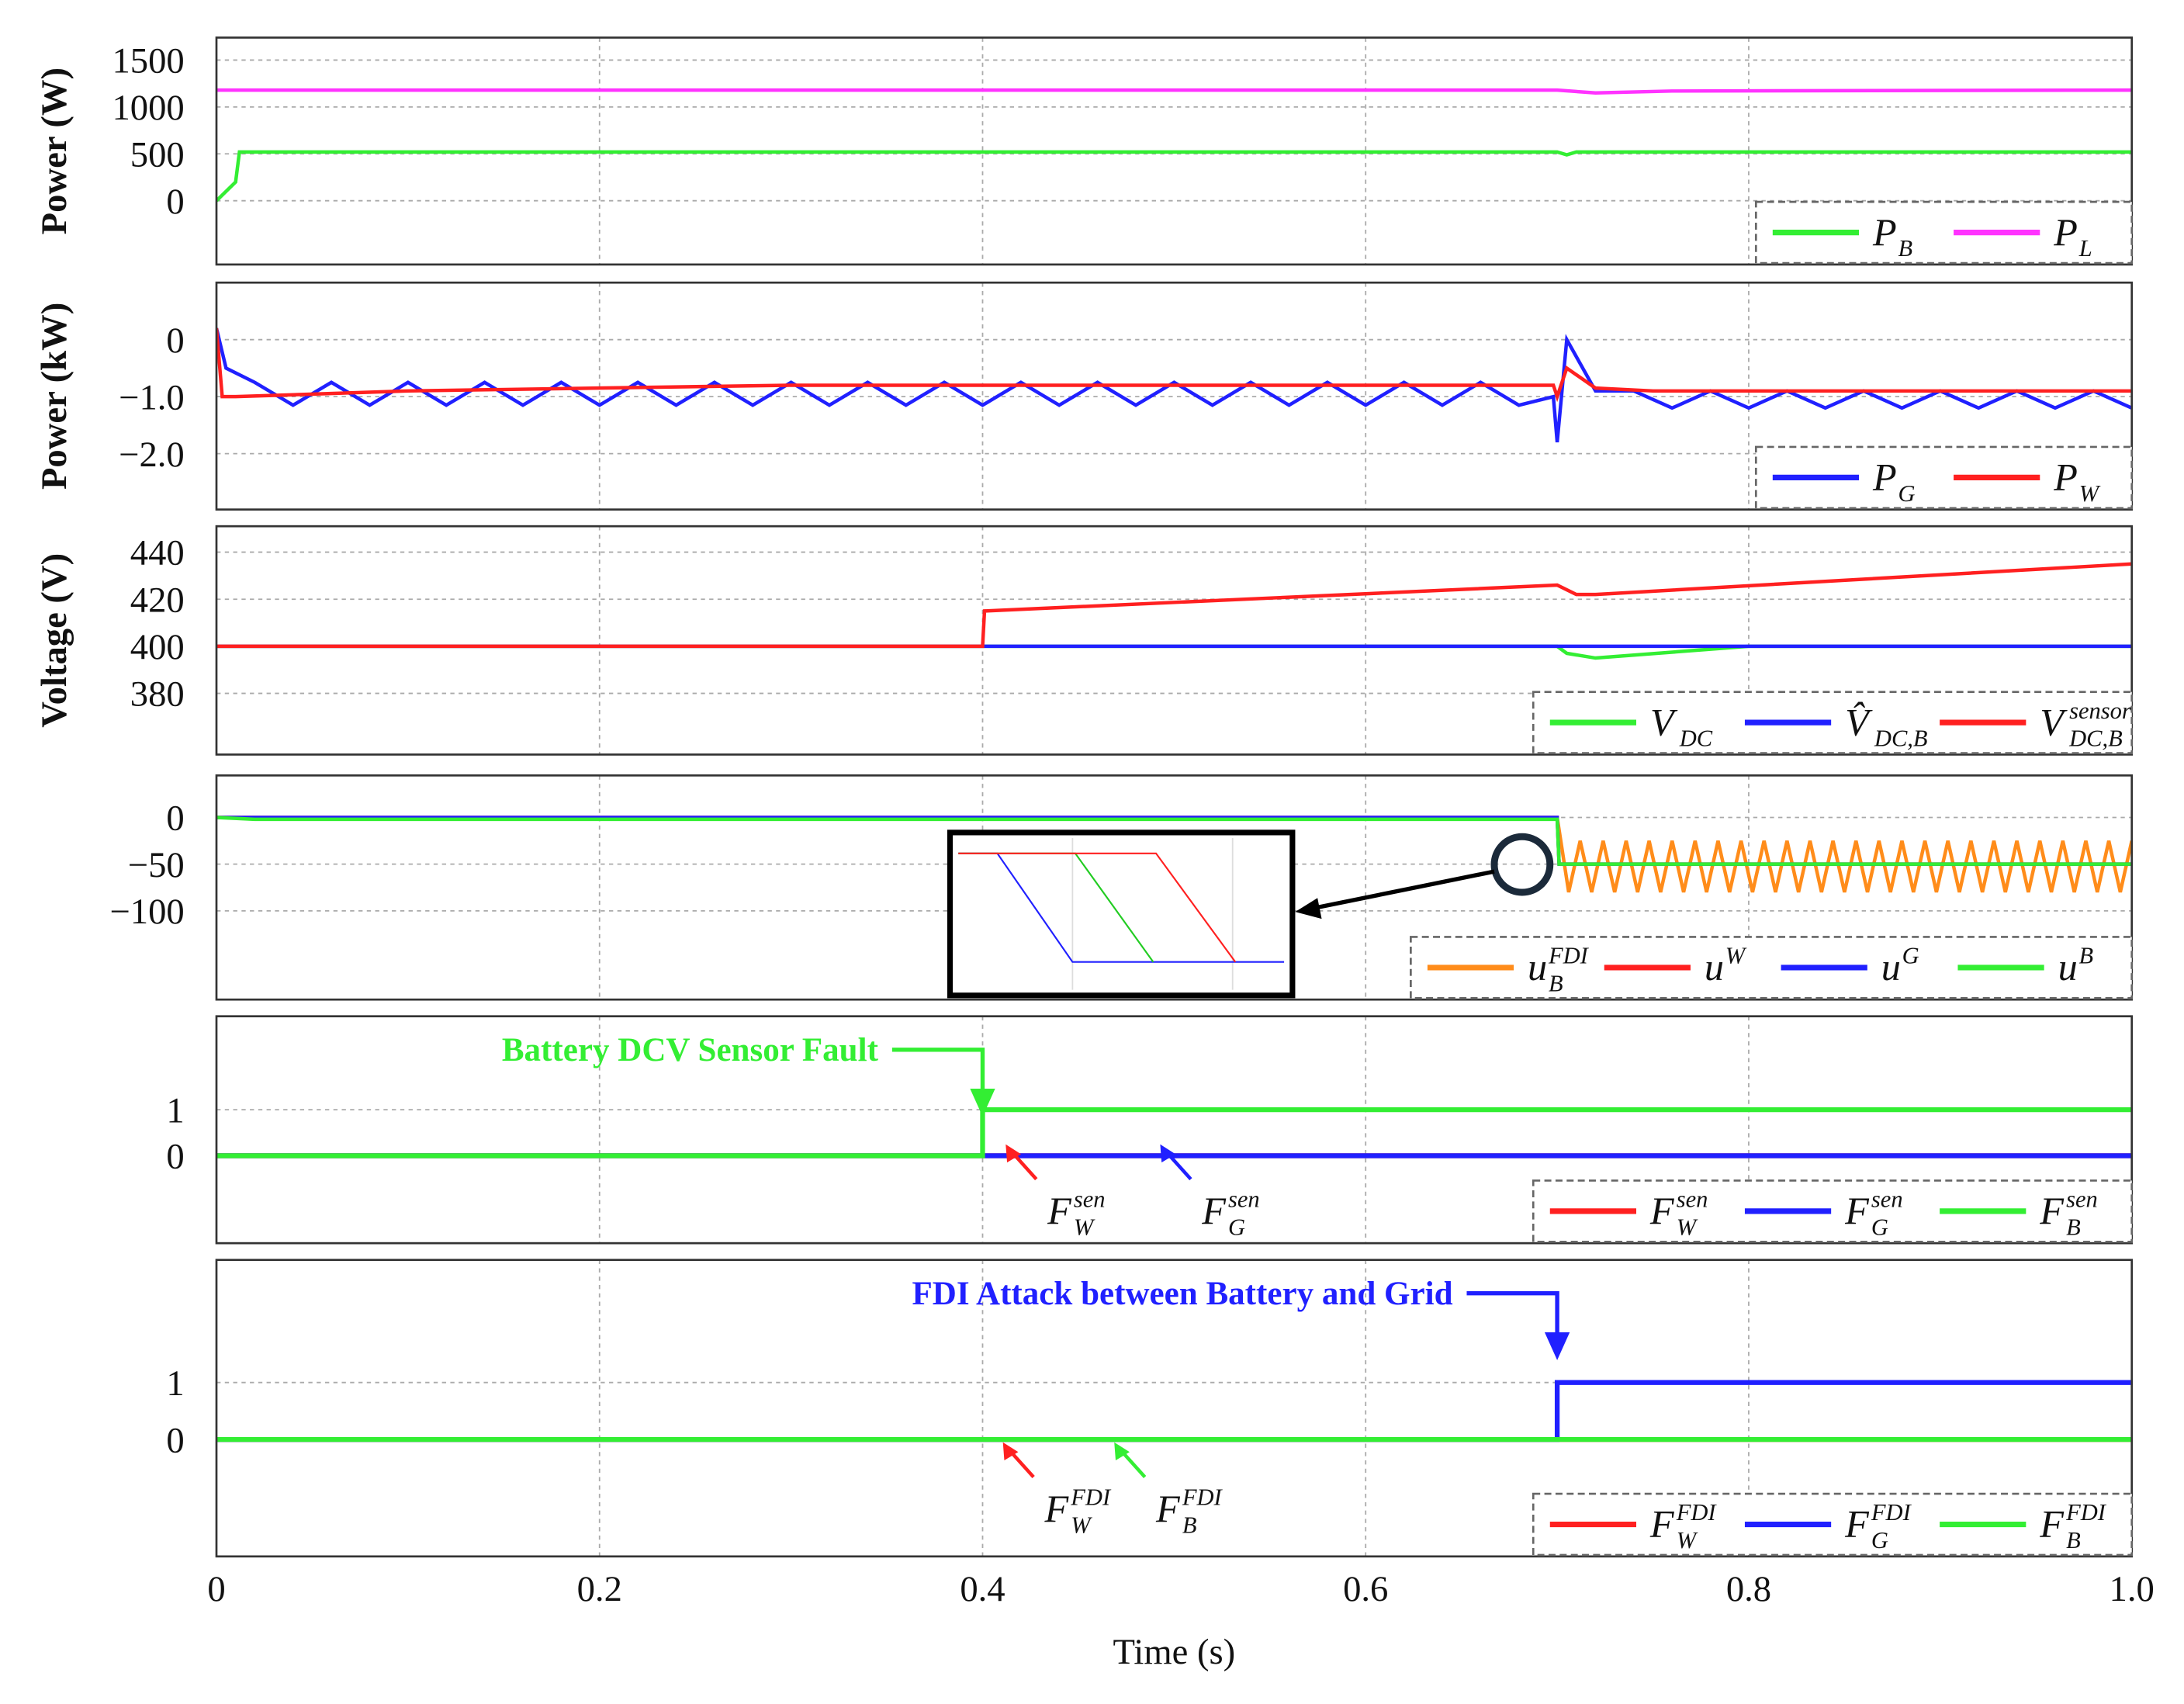 Image resolution: width=2184 pixels, height=1704 pixels. I want to click on annotation-label-sub: B, so click(1189, 1525).